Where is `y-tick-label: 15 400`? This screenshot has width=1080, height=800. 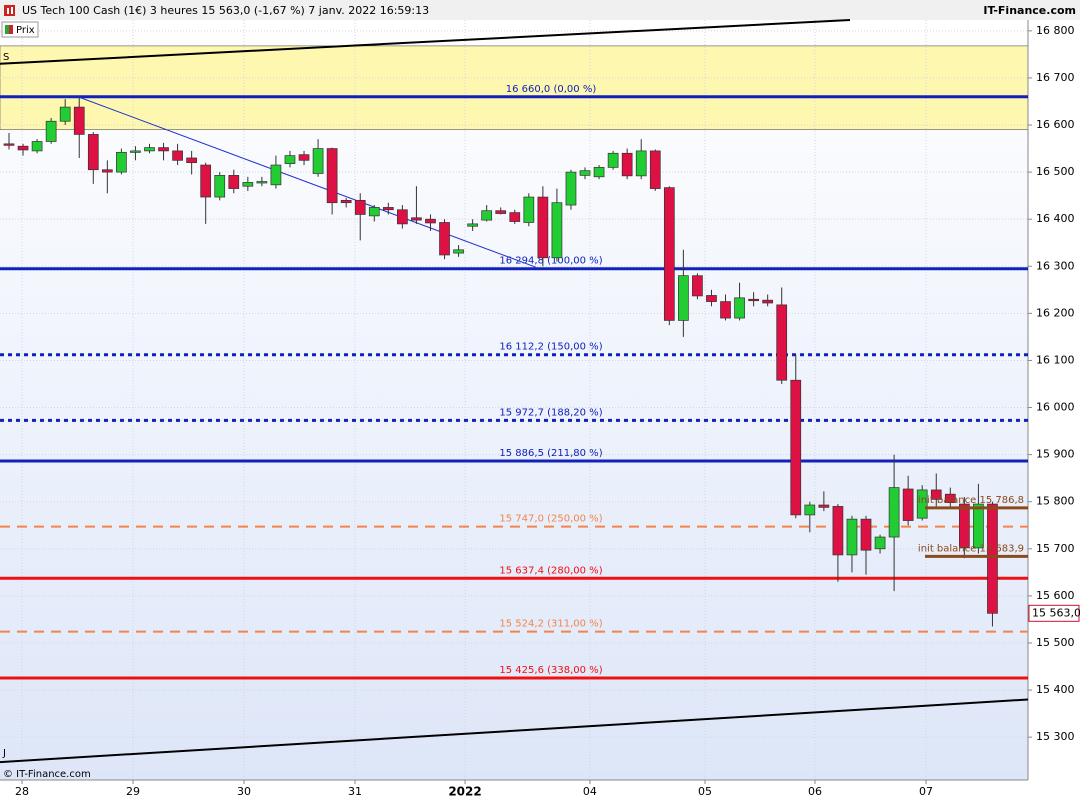 y-tick-label: 15 400 is located at coordinates (1055, 689).